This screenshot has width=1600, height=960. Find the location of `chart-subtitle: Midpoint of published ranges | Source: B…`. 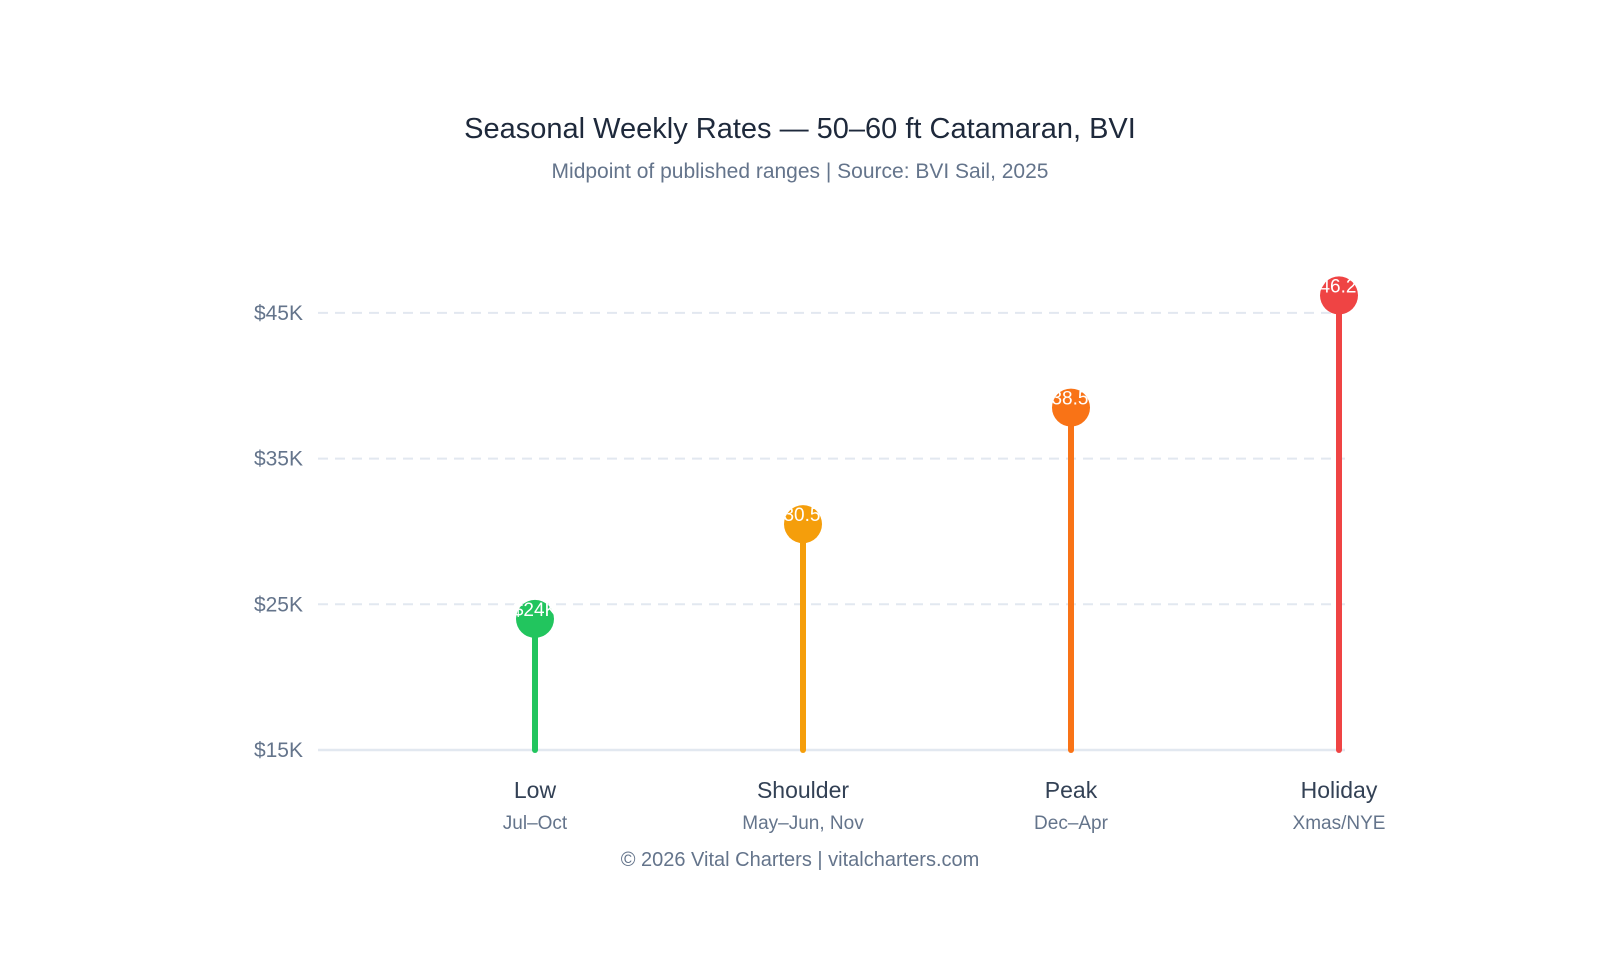

chart-subtitle: Midpoint of published ranges | Source: B… is located at coordinates (800, 171).